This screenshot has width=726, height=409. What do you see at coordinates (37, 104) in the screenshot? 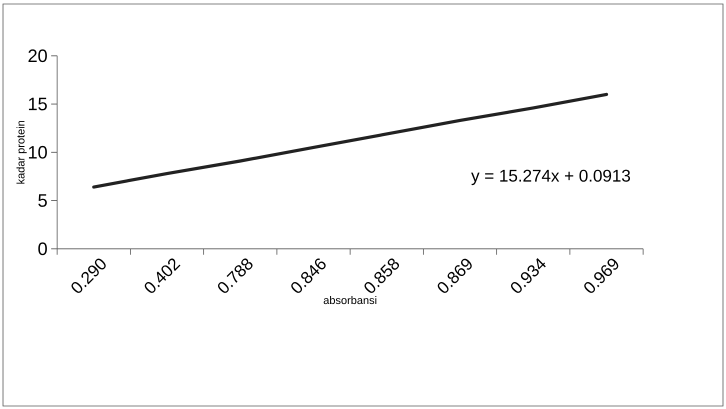
I see `y-tick-label: 15` at bounding box center [37, 104].